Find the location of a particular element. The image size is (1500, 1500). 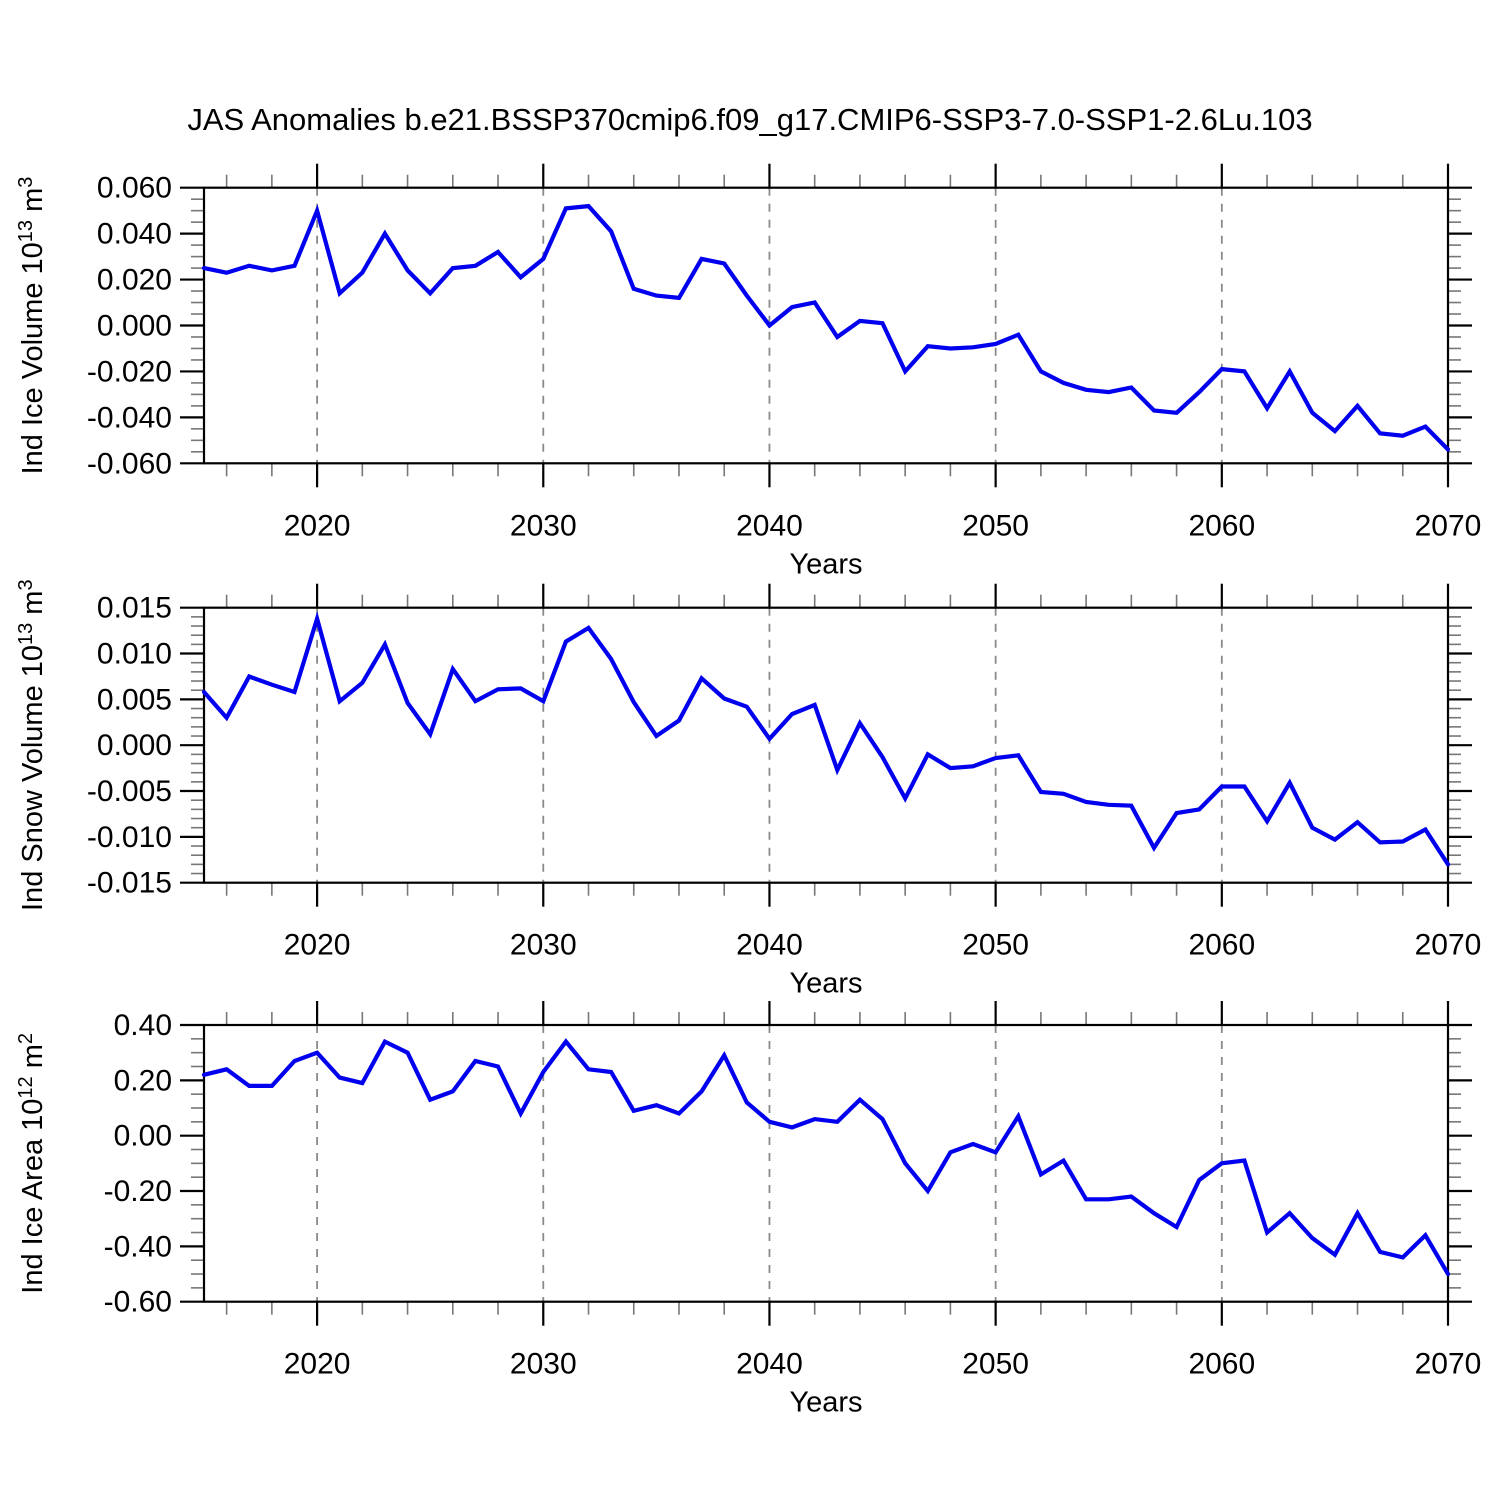

y-tick-label: 0.20 is located at coordinates (143, 1080).